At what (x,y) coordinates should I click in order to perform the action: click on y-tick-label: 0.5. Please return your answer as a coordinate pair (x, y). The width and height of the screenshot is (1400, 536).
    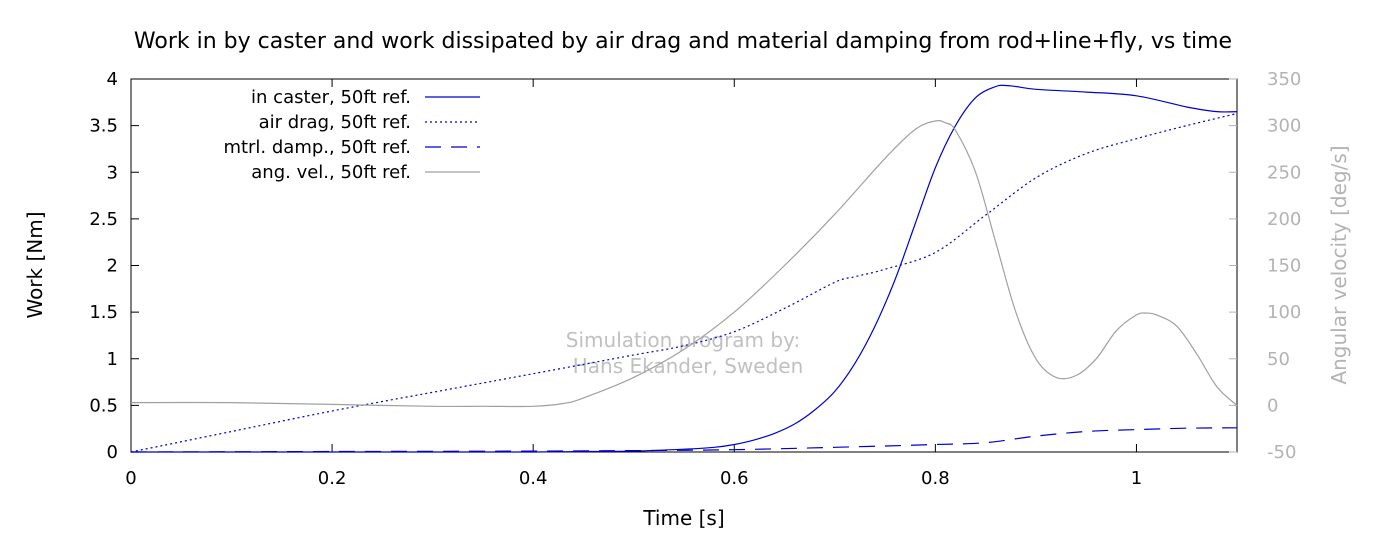
    Looking at the image, I should click on (103, 405).